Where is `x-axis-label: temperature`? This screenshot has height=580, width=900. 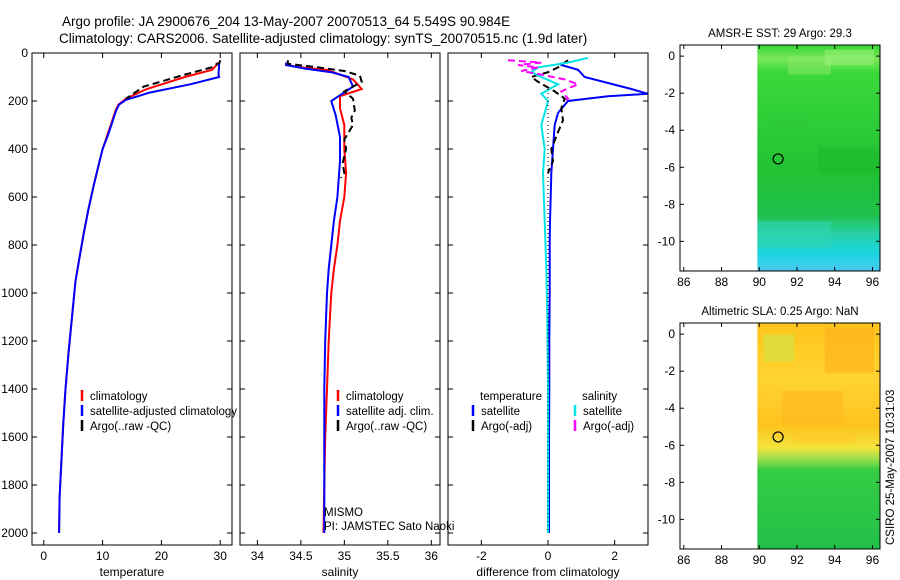
x-axis-label: temperature is located at coordinates (132, 572).